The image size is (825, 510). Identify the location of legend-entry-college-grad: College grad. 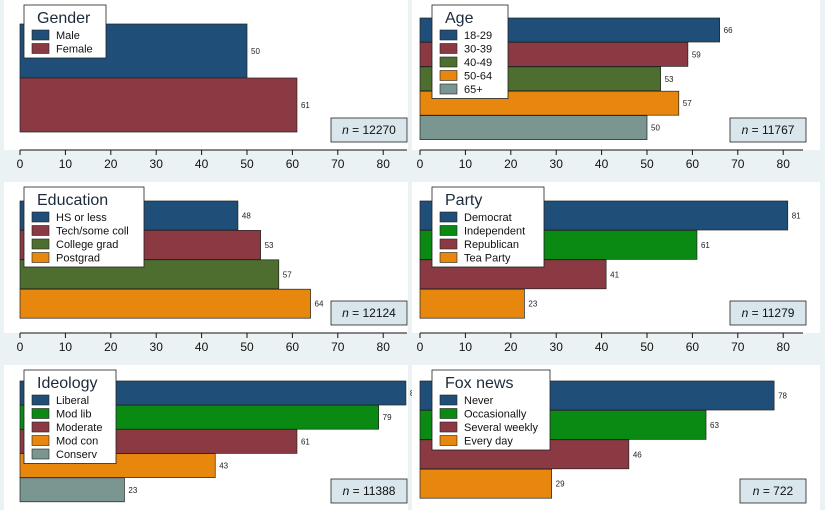
(87, 245).